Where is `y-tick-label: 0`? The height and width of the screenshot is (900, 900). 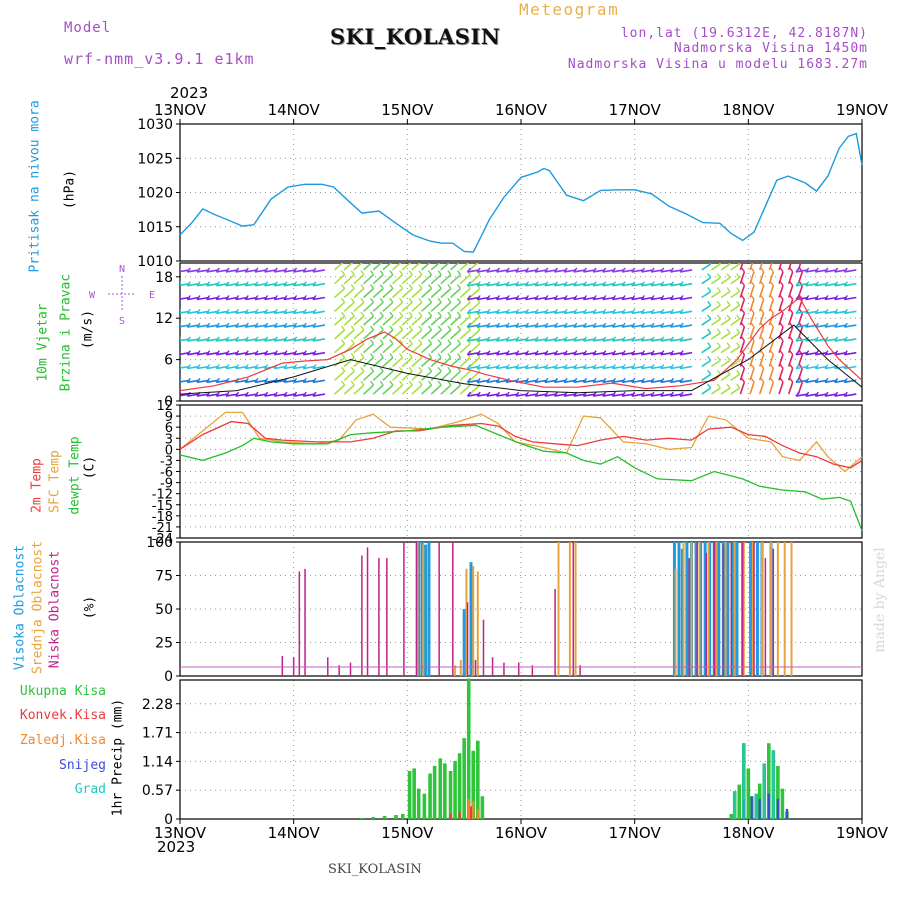 y-tick-label: 0 is located at coordinates (169, 450).